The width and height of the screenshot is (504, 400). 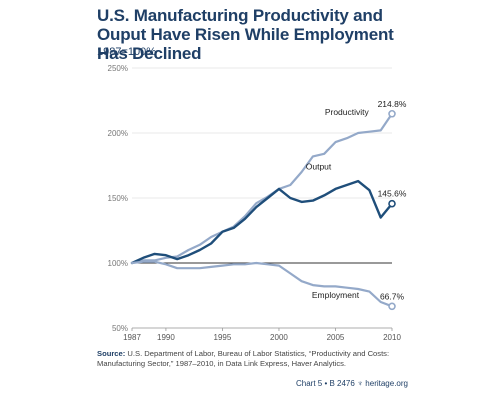 I want to click on chart-footer: Chart 5 • B 2476 ♆ heritage.org, so click(x=352, y=383).